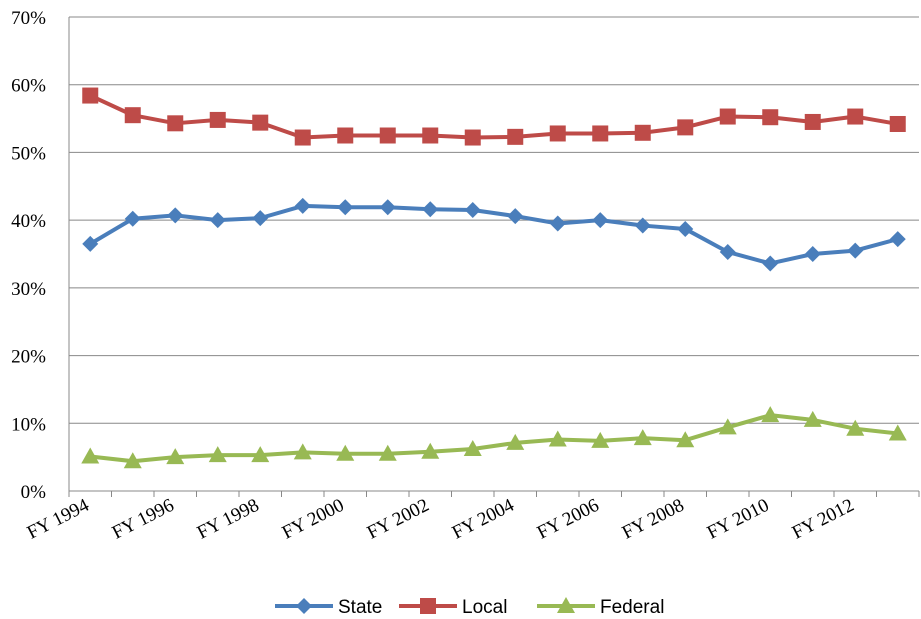 Image resolution: width=921 pixels, height=619 pixels. I want to click on y-tick-label: 60%, so click(28, 86).